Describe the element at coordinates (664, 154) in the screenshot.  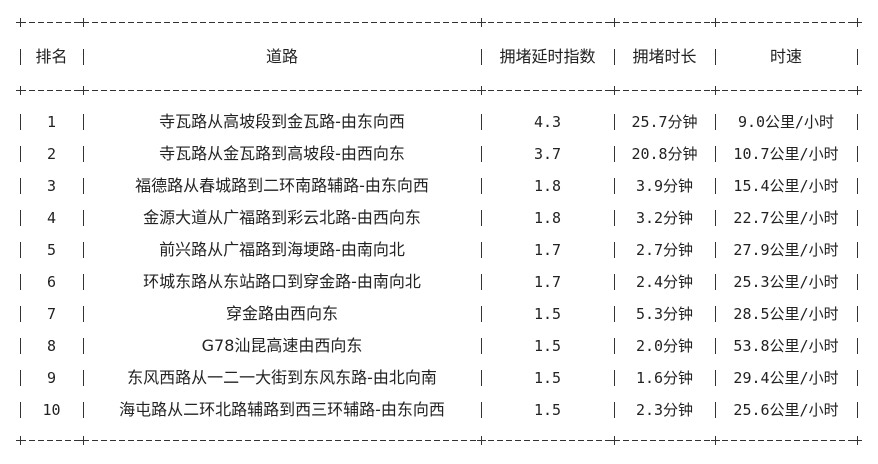
I see `cell-duration: 20.8分钟` at that location.